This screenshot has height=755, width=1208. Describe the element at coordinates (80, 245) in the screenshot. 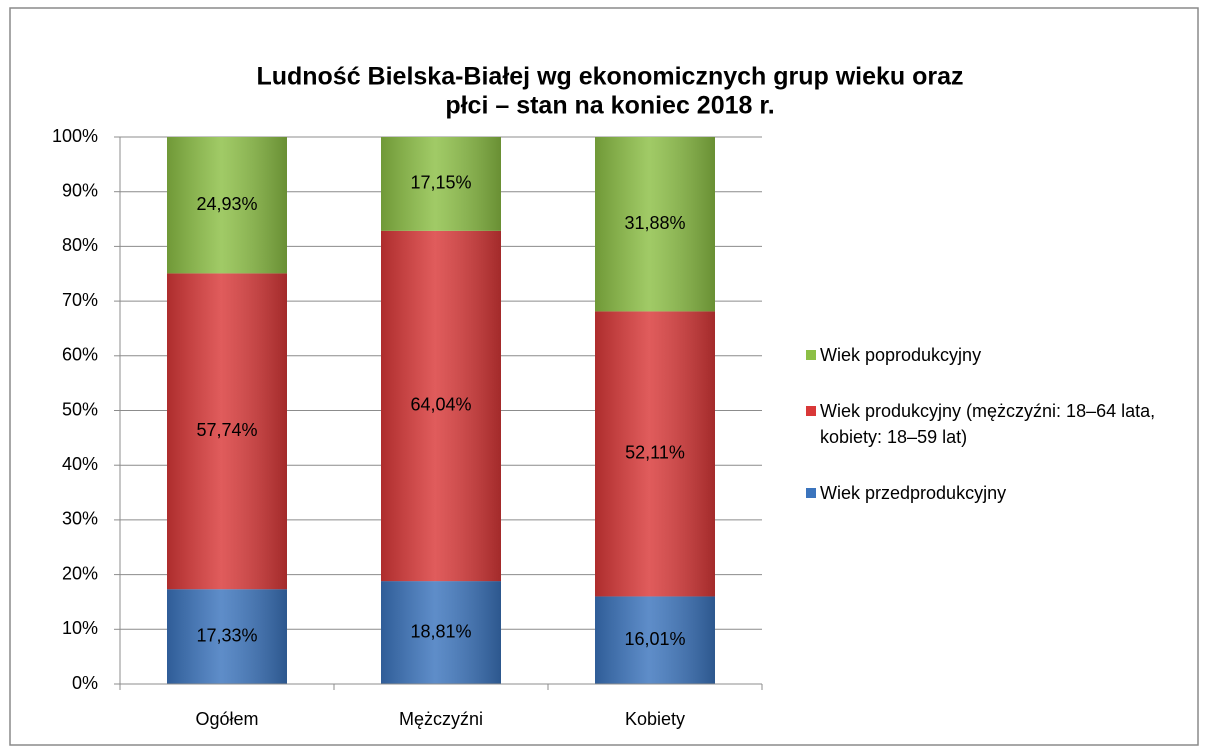

I see `y-tick-label: 80%` at that location.